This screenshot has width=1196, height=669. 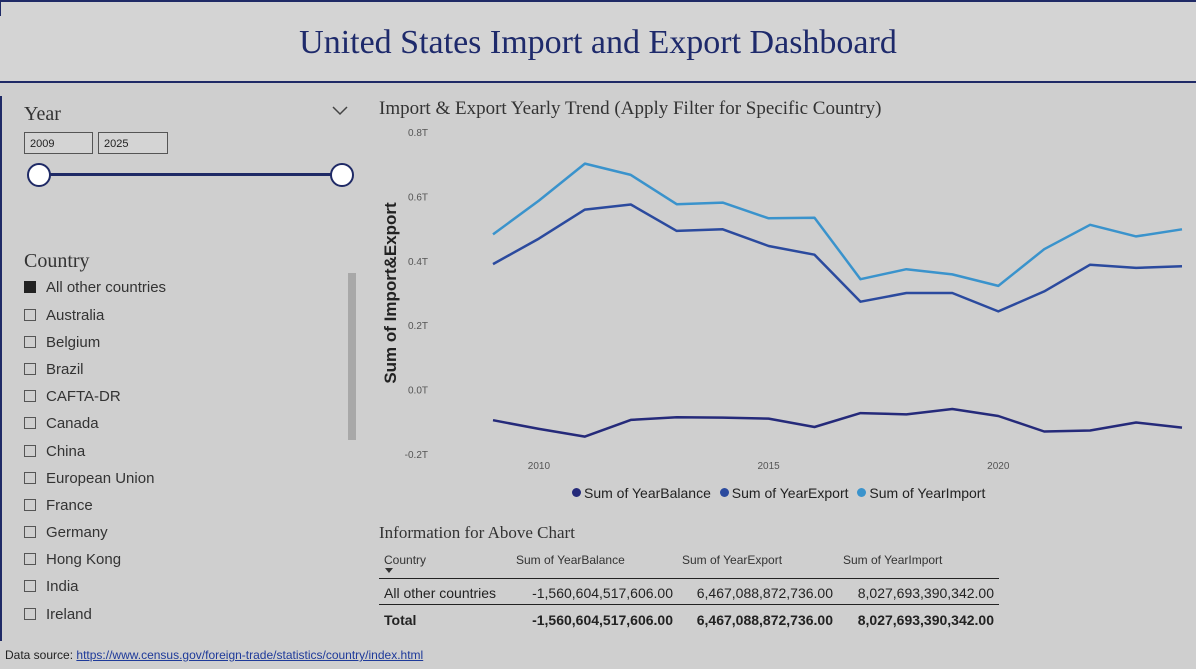 I want to click on y-tick-label: 0.6T, so click(x=418, y=197).